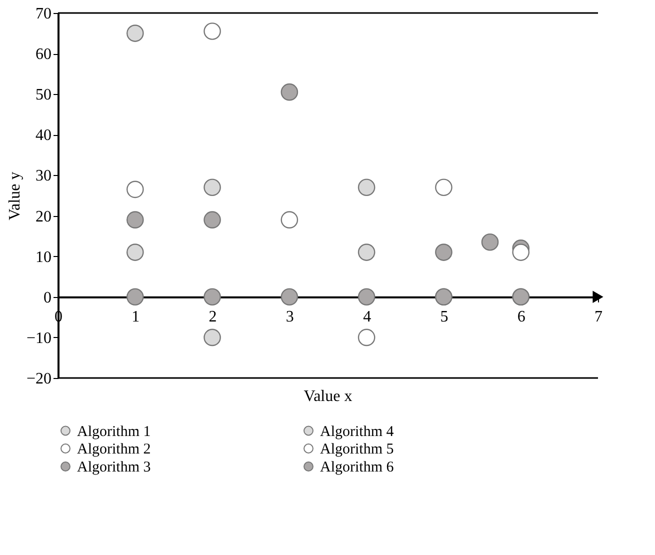 The height and width of the screenshot is (555, 655). What do you see at coordinates (44, 176) in the screenshot?
I see `y-tick-label: 30` at bounding box center [44, 176].